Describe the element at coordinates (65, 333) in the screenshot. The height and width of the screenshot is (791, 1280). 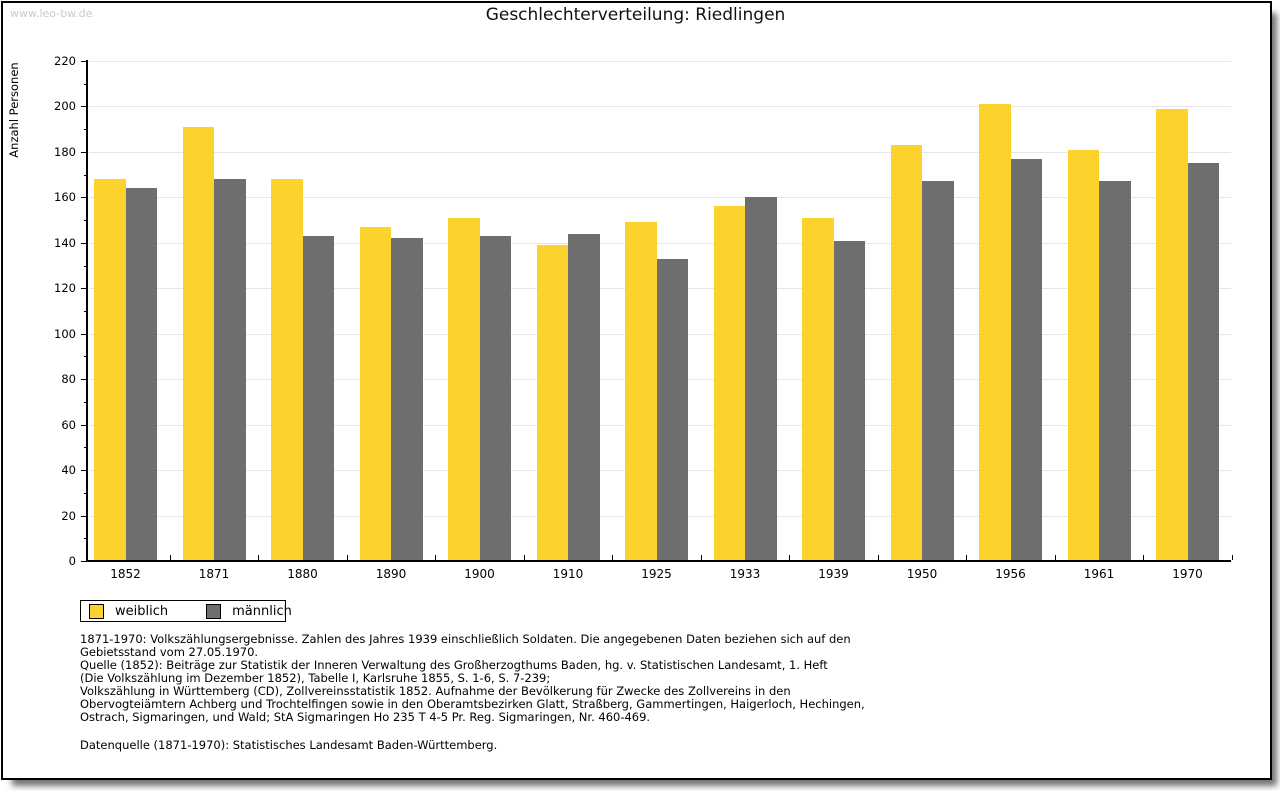
I see `y-tick-label: 100` at that location.